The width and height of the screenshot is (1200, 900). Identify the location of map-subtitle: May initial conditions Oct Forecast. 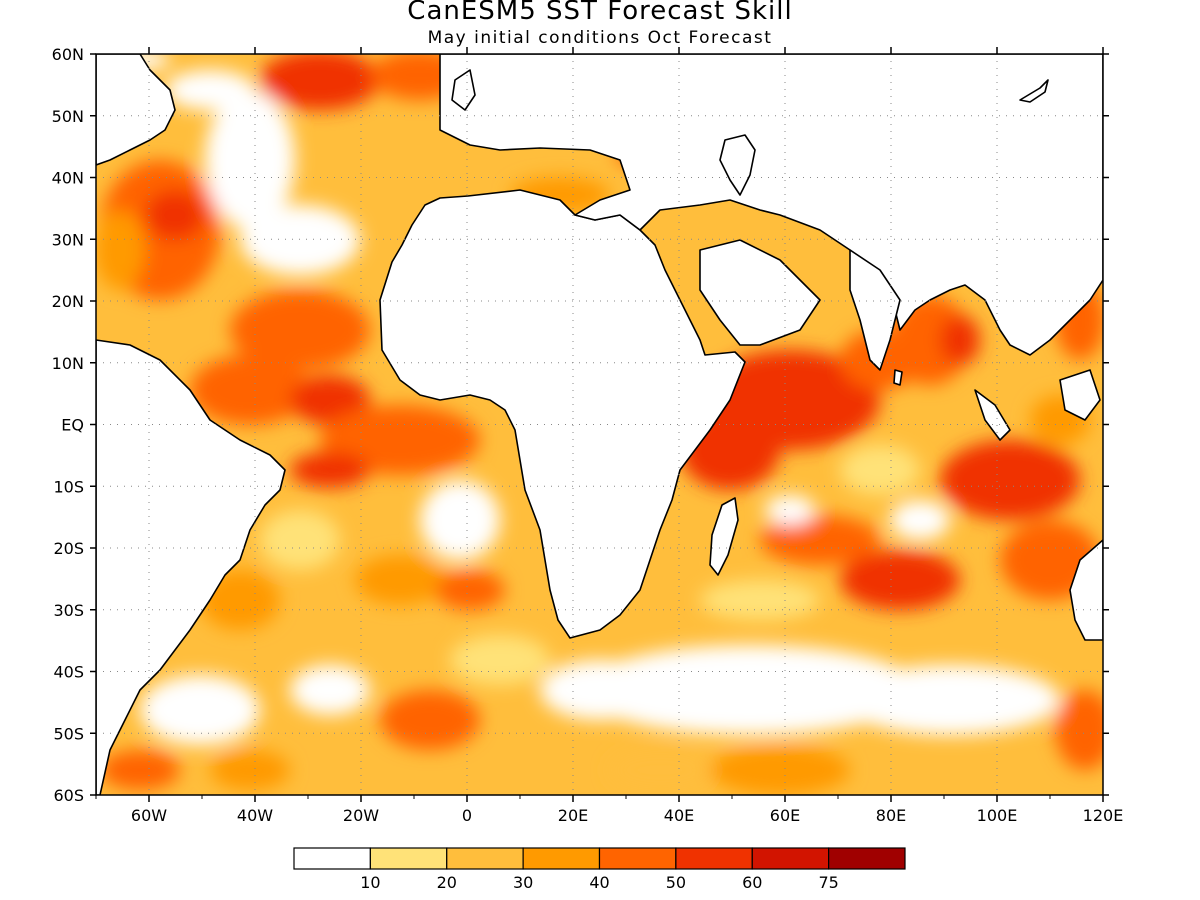
(600, 38).